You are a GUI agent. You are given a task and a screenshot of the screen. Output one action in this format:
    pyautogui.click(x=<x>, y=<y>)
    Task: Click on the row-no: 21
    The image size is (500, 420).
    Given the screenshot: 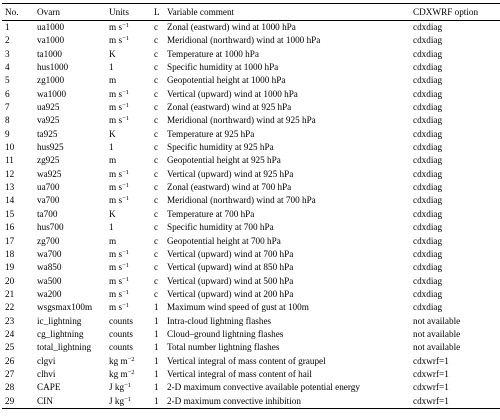 What is the action you would take?
    pyautogui.click(x=10, y=293)
    